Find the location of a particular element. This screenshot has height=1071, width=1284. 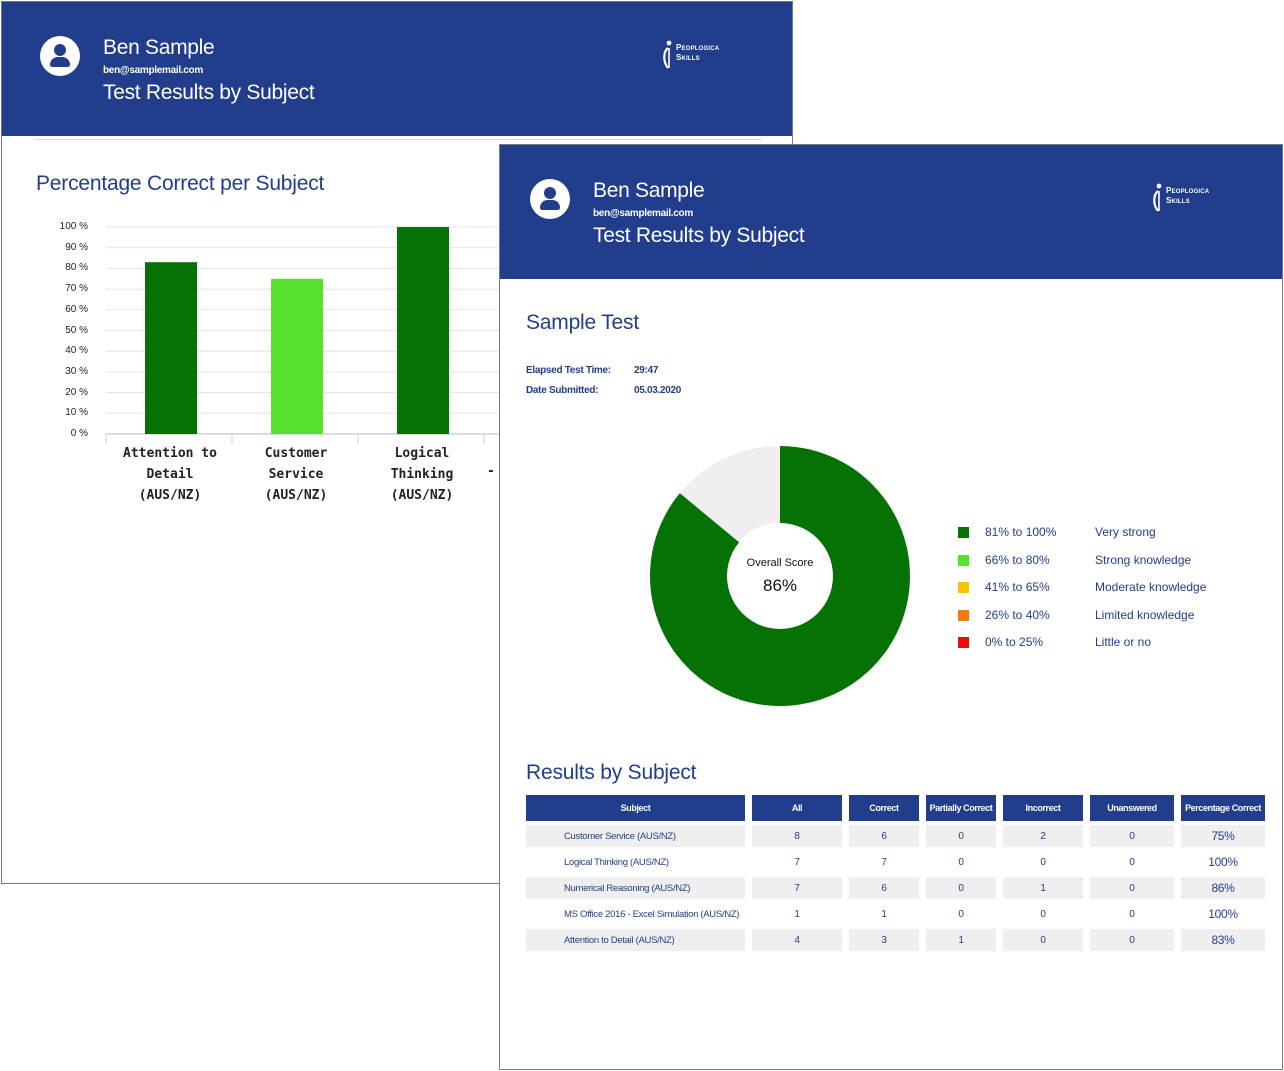

subject-cell: Numerical Reasoning (AUS/NZ) is located at coordinates (635, 888).